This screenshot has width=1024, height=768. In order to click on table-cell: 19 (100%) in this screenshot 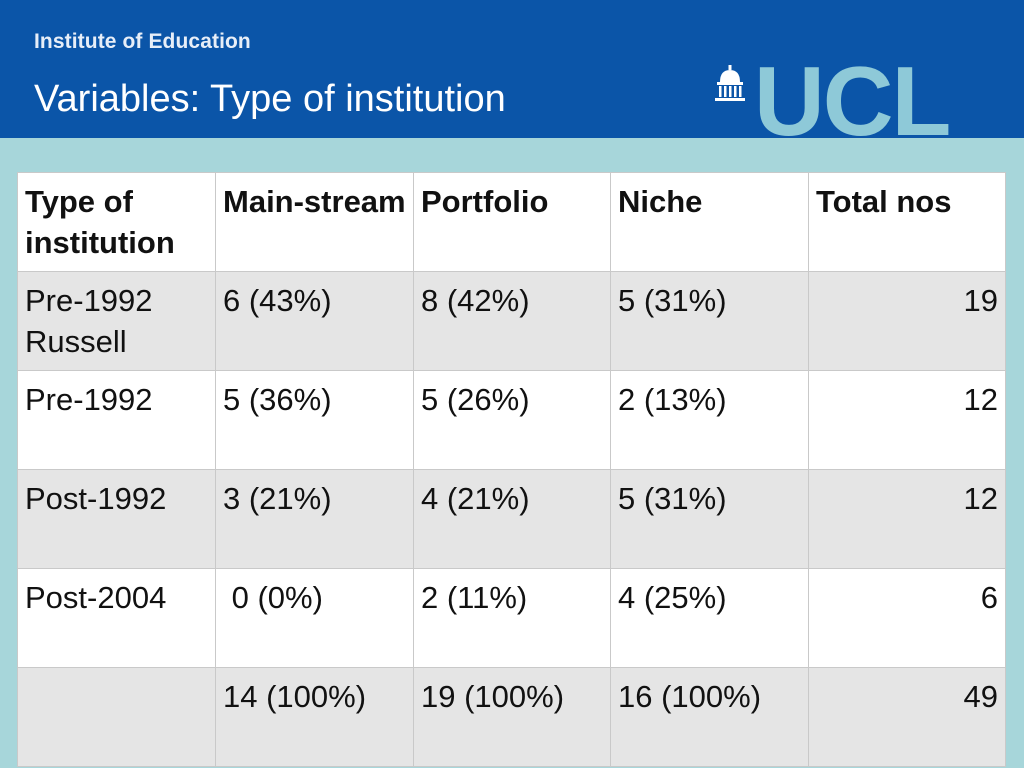, I will do `click(512, 717)`.